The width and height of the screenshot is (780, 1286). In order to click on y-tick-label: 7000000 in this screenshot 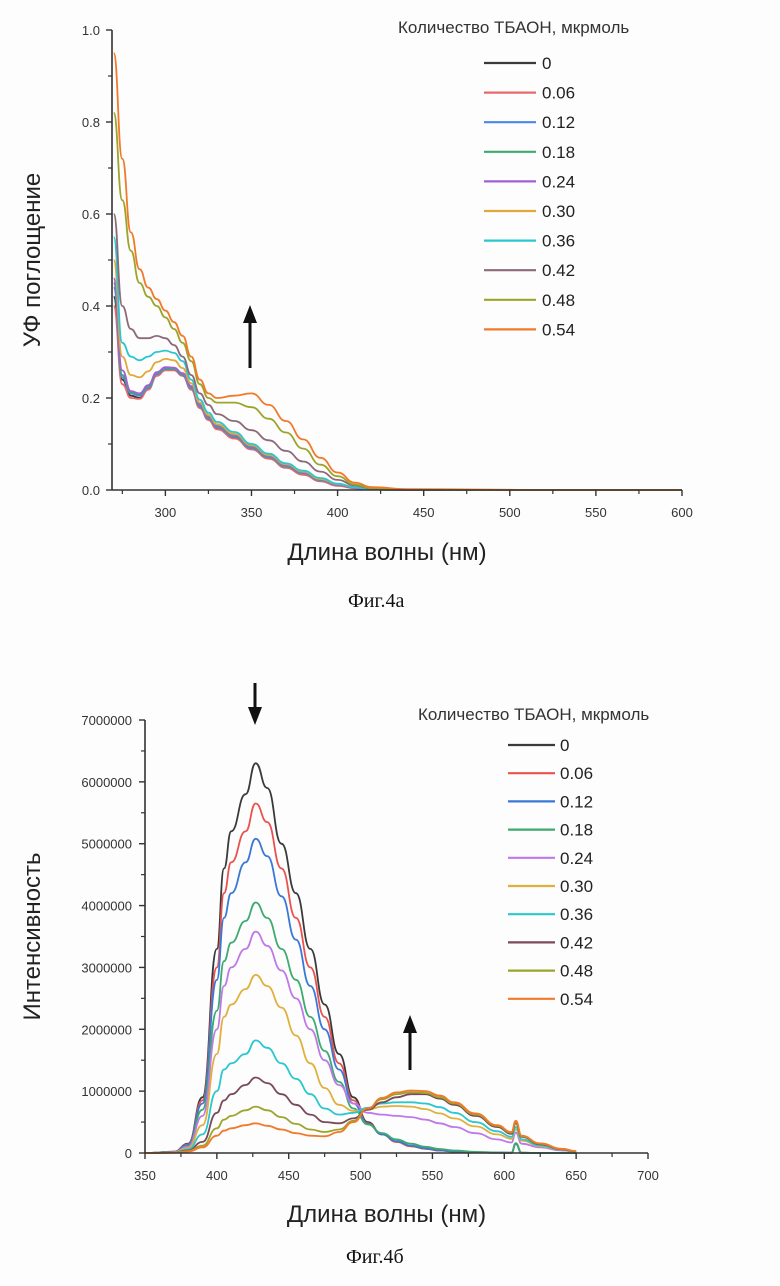, I will do `click(106, 720)`.